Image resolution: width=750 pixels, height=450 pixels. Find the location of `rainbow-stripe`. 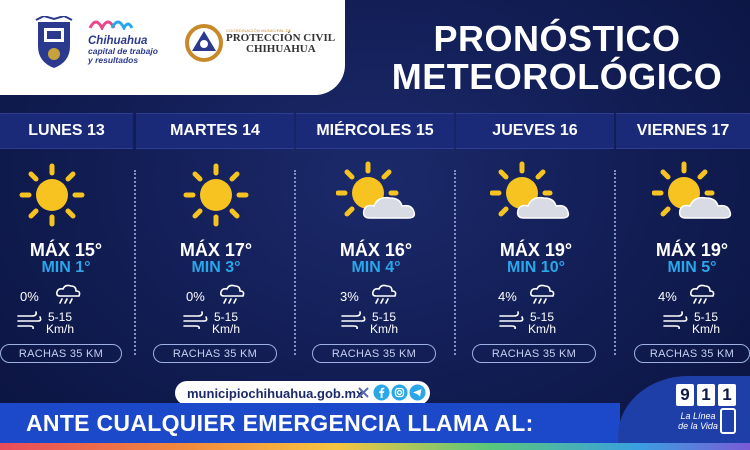

rainbow-stripe is located at coordinates (375, 446).